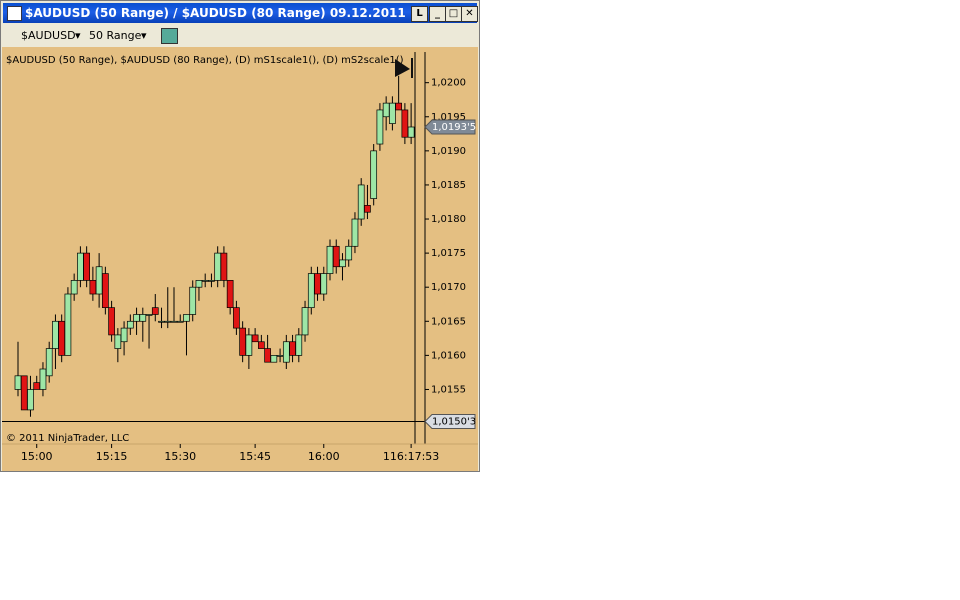 The width and height of the screenshot is (960, 600). Describe the element at coordinates (67, 438) in the screenshot. I see `copyright: © 2011 NinjaTrader, LLC` at that location.